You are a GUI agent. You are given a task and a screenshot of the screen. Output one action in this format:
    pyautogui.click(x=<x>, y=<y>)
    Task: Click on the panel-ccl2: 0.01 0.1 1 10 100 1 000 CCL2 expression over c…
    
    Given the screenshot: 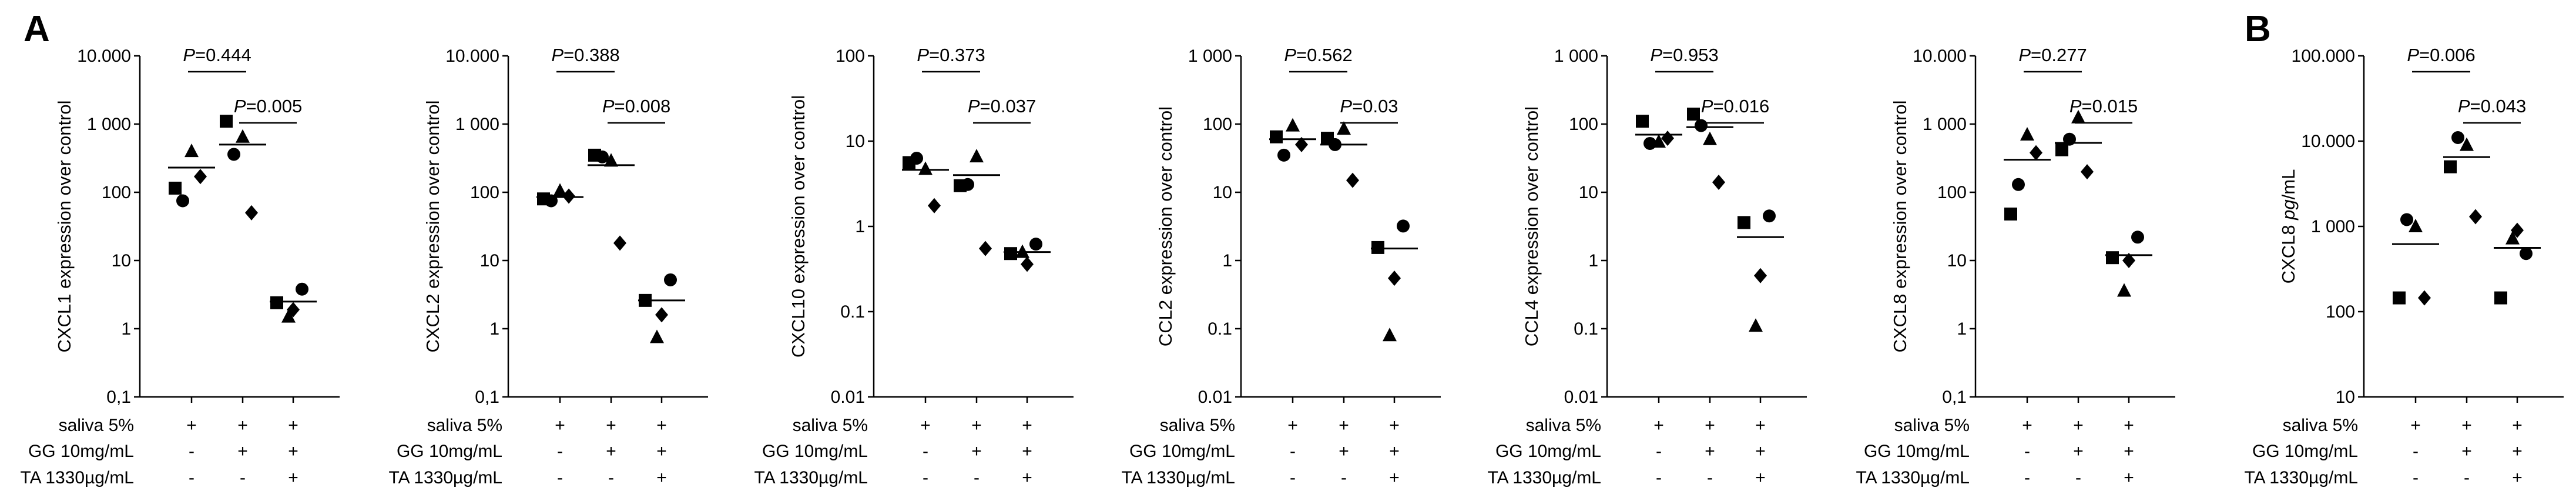 What is the action you would take?
    pyautogui.click(x=1281, y=266)
    